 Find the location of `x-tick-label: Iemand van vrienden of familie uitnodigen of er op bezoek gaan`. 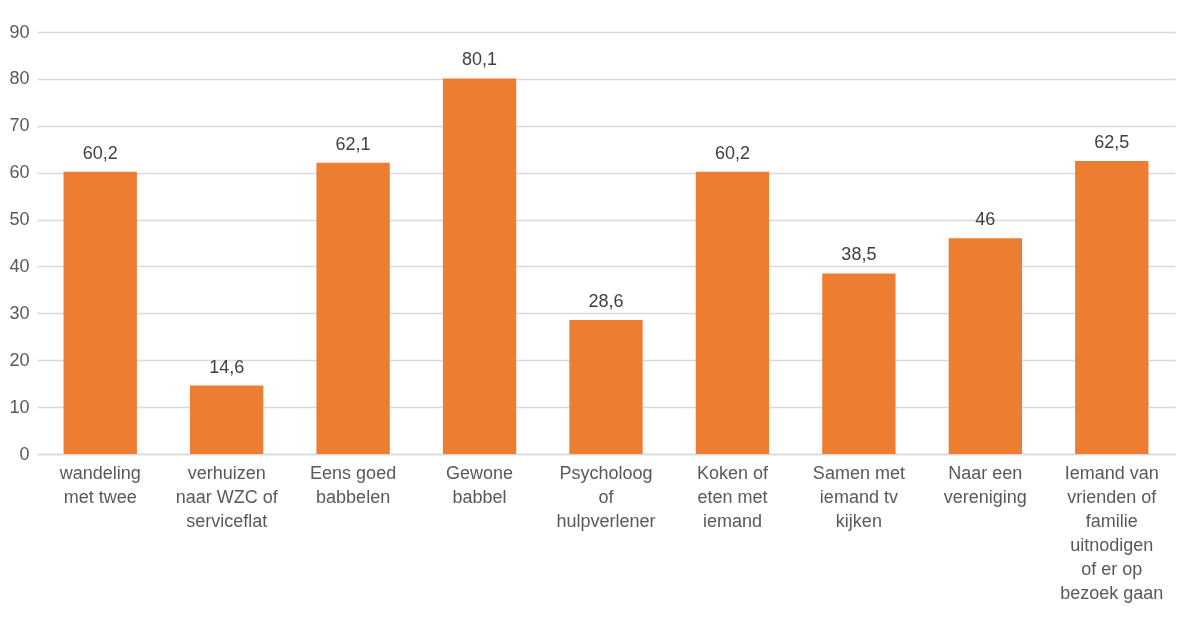

x-tick-label: Iemand van vrienden of familie uitnodigen of er op bezoek gaan is located at coordinates (1112, 532).